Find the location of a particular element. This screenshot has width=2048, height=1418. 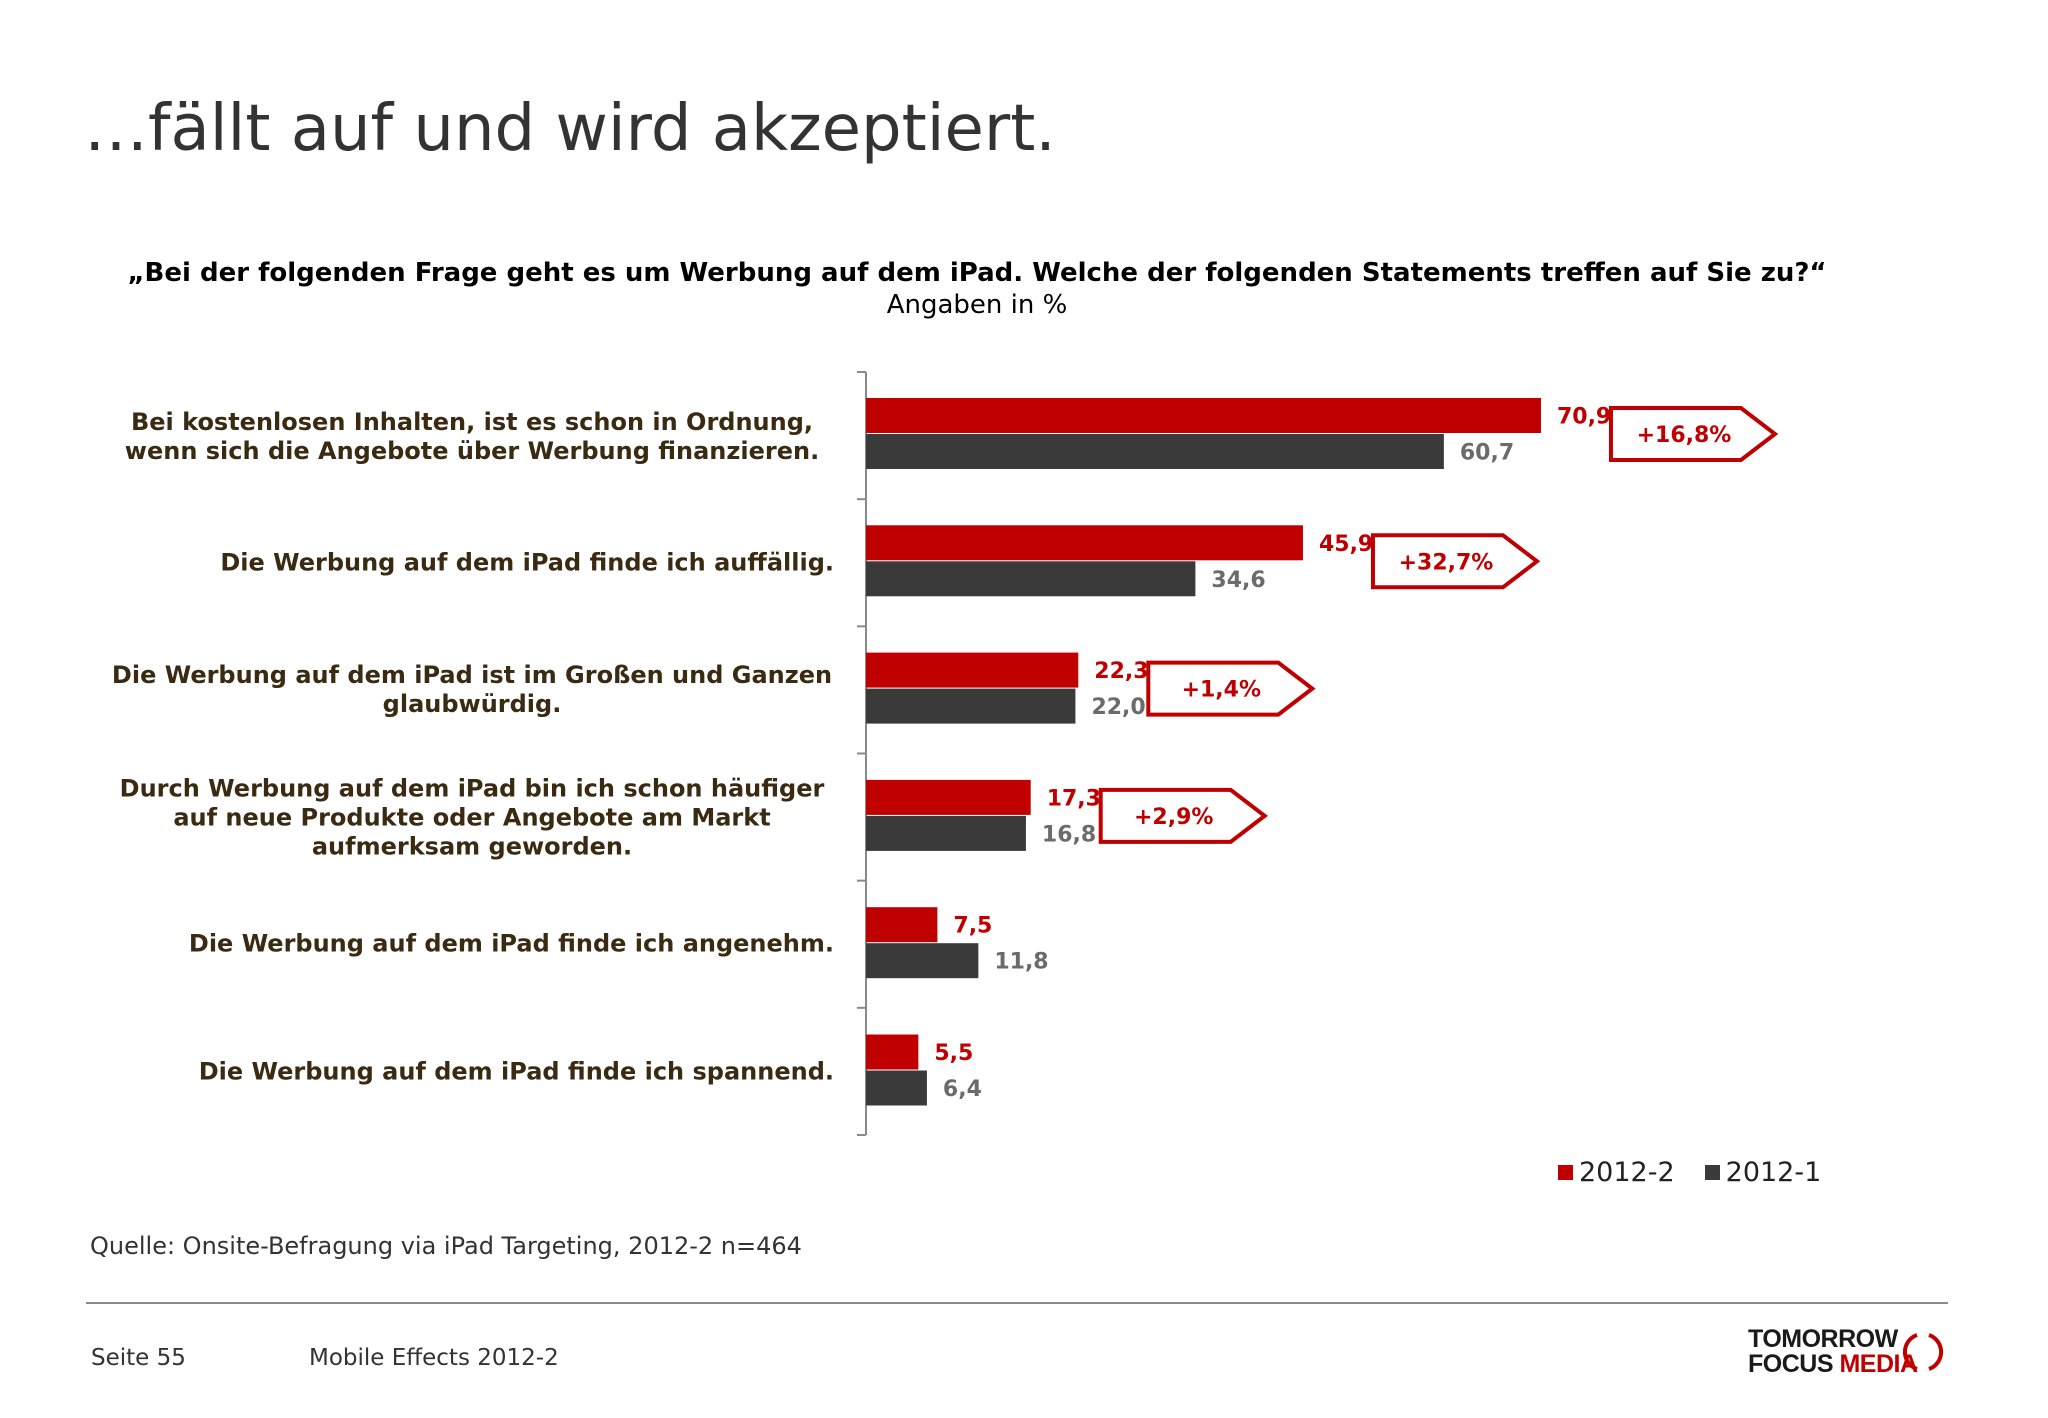

data-label-2012-2: 7,5 is located at coordinates (972, 926).